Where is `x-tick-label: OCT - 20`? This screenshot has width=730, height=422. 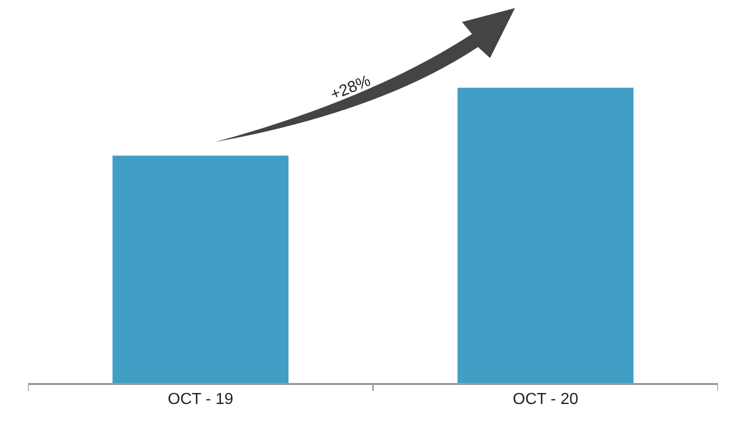 x-tick-label: OCT - 20 is located at coordinates (545, 399).